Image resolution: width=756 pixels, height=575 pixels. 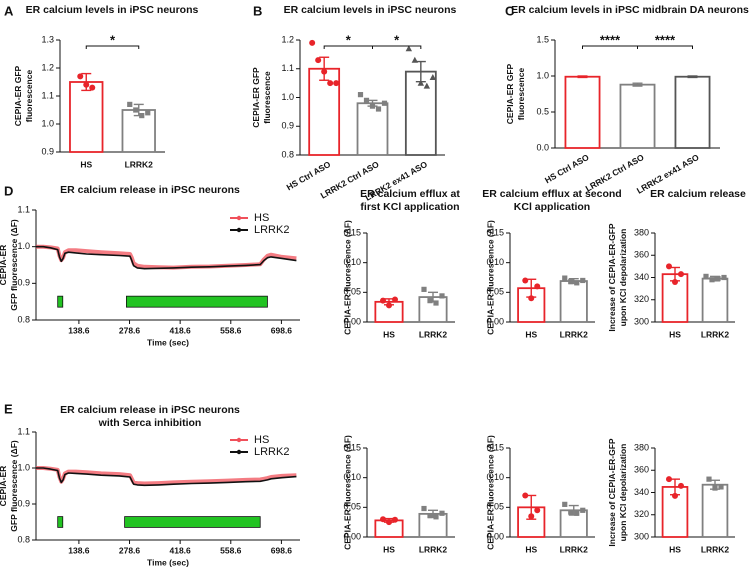 What do you see at coordinates (641, 514) in the screenshot?
I see `y-tick-label: 320` at bounding box center [641, 514].